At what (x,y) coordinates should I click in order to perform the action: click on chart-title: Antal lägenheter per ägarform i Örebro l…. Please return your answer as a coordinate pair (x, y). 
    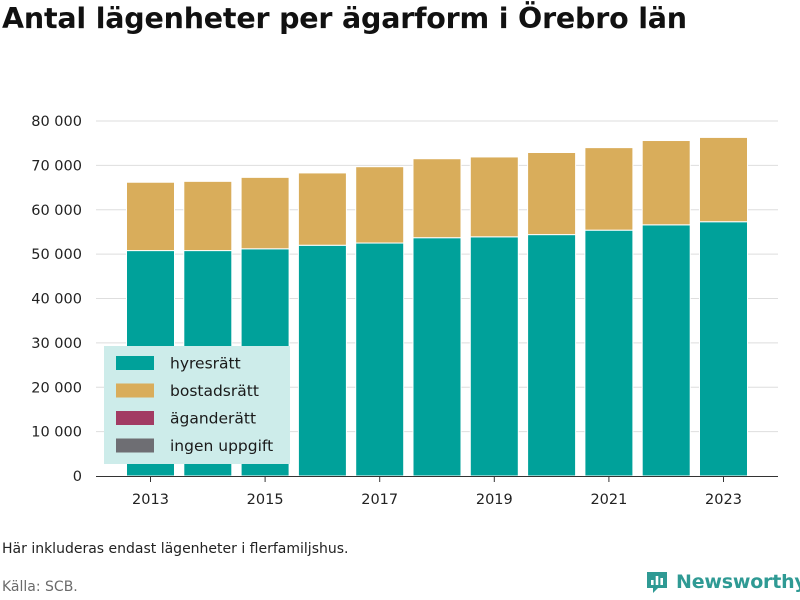
    Looking at the image, I should click on (344, 18).